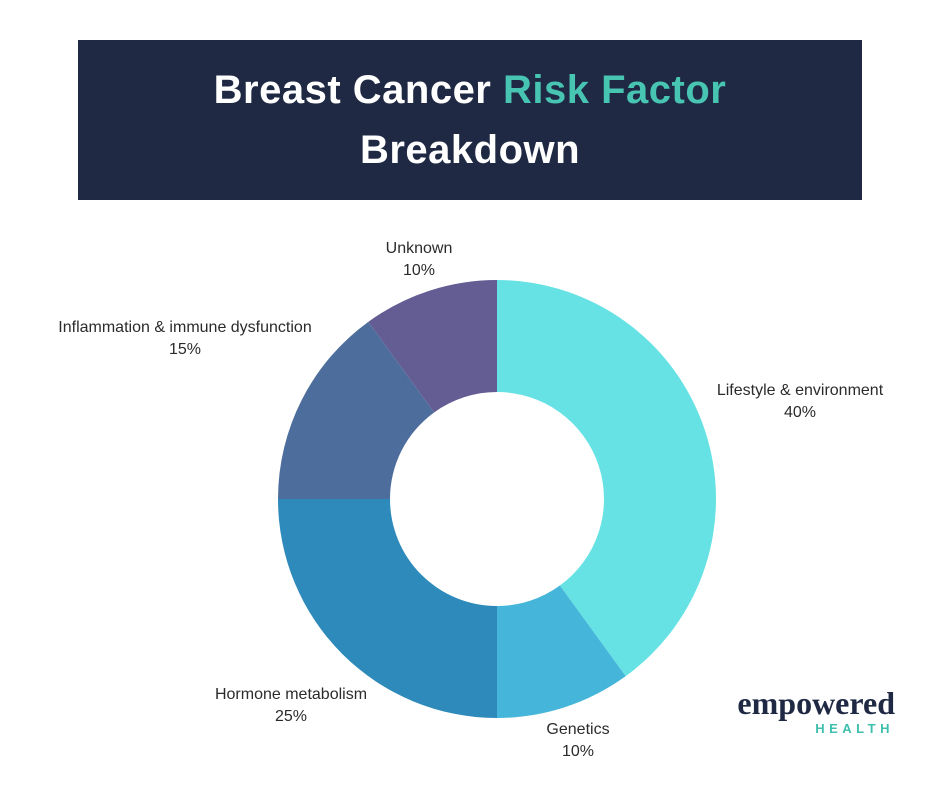  I want to click on slice-label-text: Hormone metabolism, so click(291, 694).